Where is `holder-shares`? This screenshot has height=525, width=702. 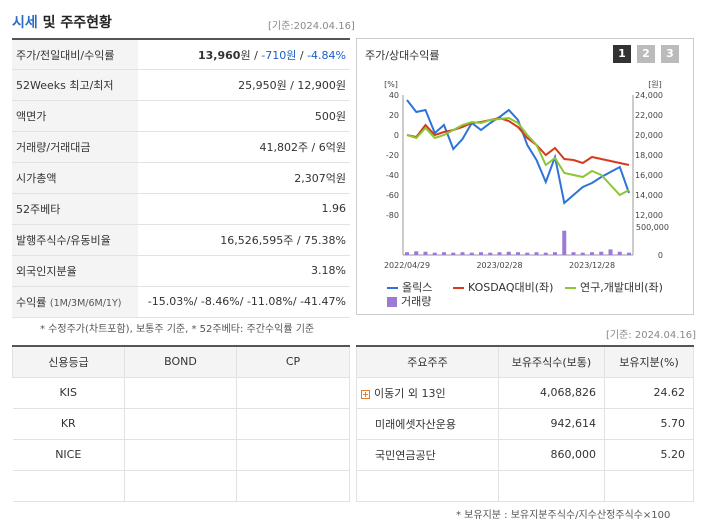
holder-shares is located at coordinates (551, 485).